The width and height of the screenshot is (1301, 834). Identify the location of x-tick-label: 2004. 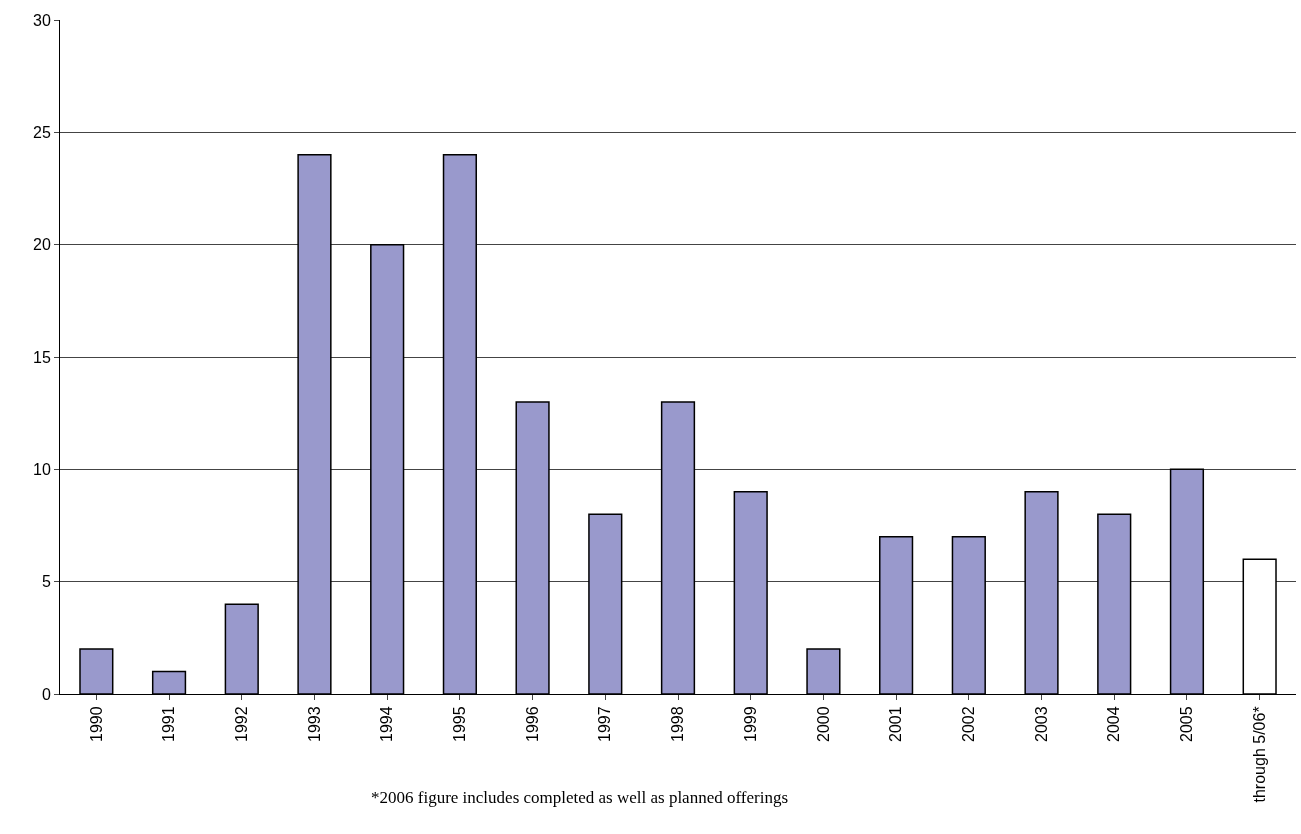
(1114, 724).